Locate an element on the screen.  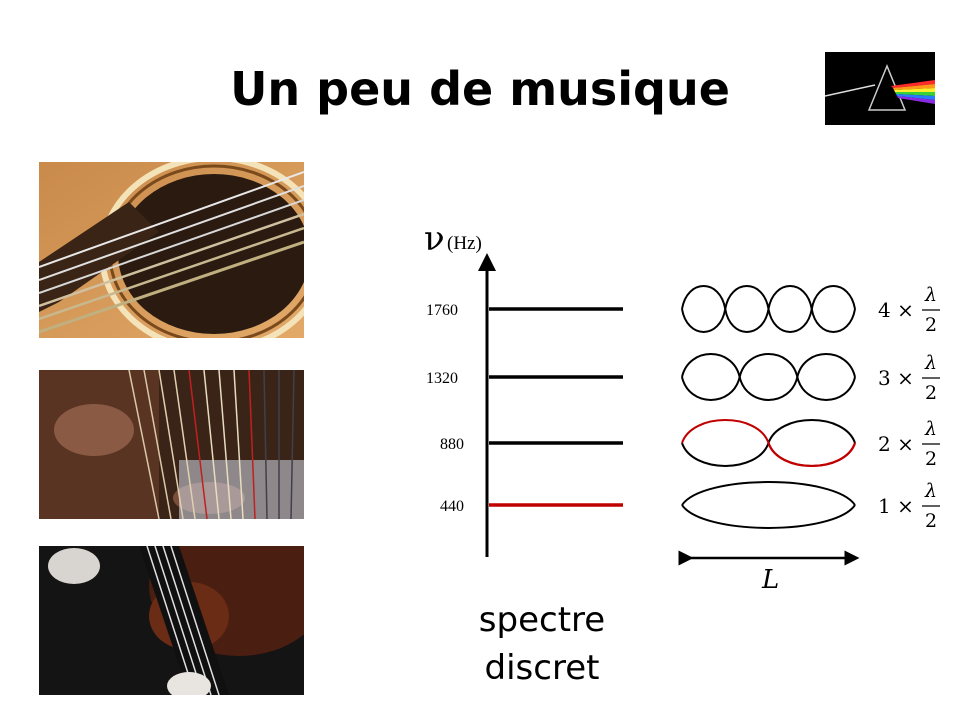
mode-1-curve-a is located at coordinates (768, 493).